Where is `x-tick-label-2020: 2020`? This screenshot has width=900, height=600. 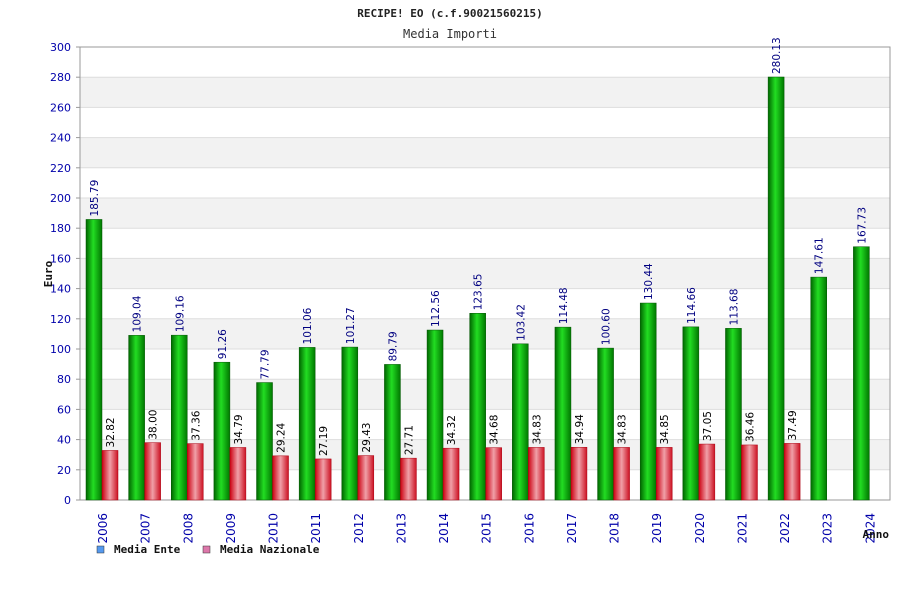
x-tick-label-2020: 2020 is located at coordinates (700, 528).